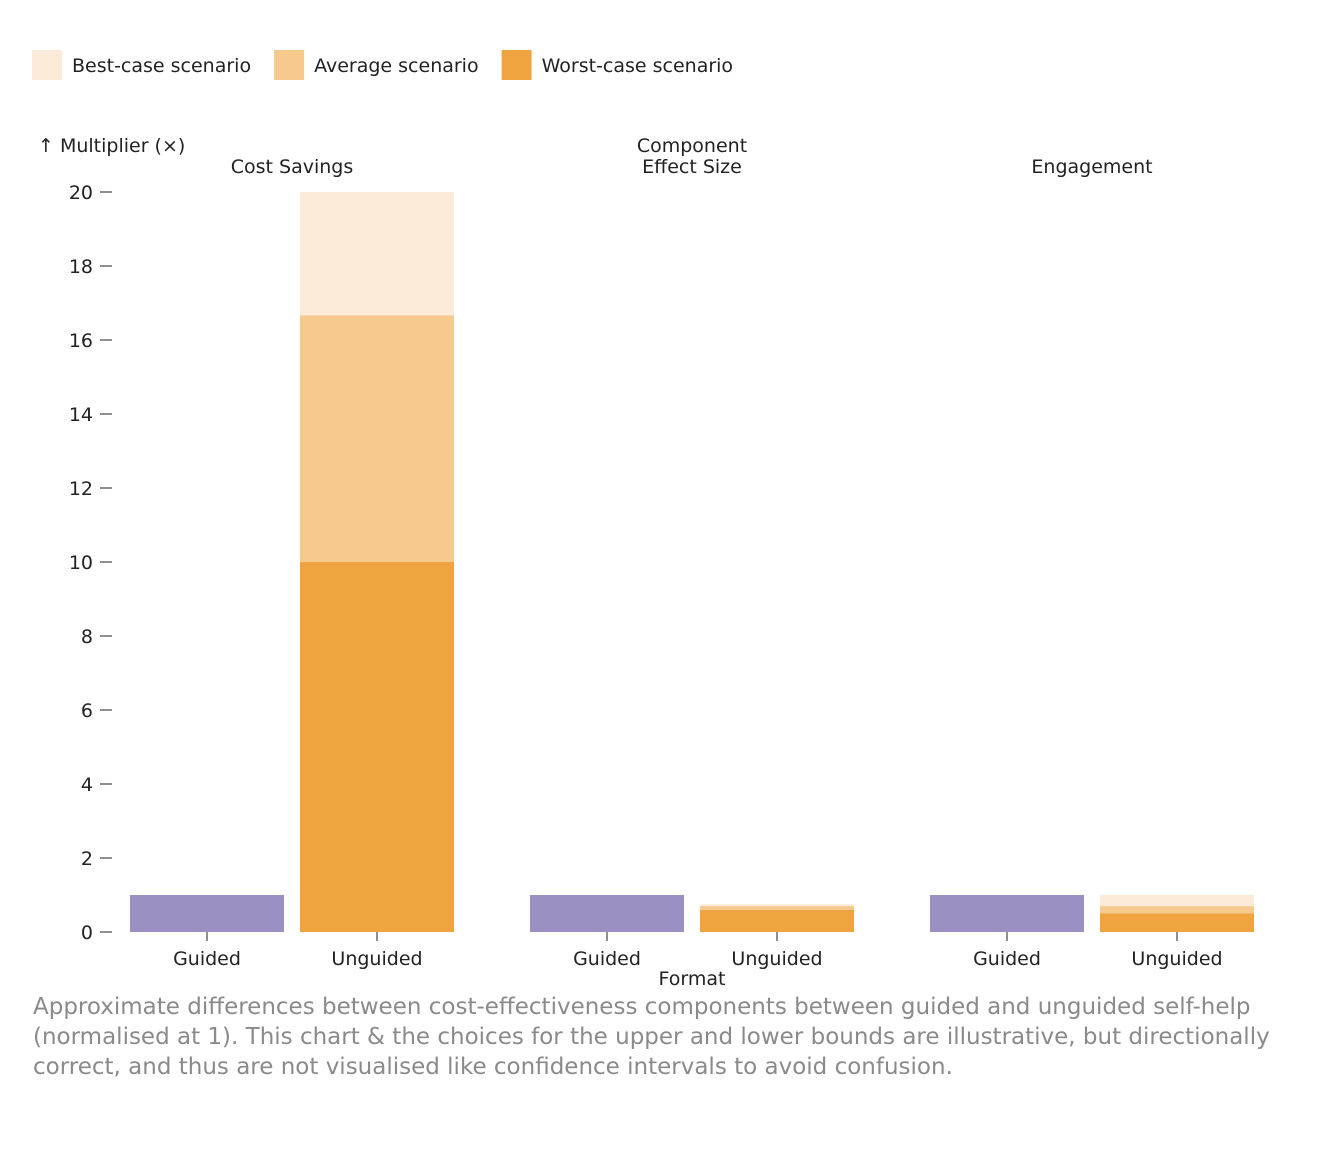 The width and height of the screenshot is (1344, 1154). I want to click on legend-label: Worst-case scenario, so click(637, 66).